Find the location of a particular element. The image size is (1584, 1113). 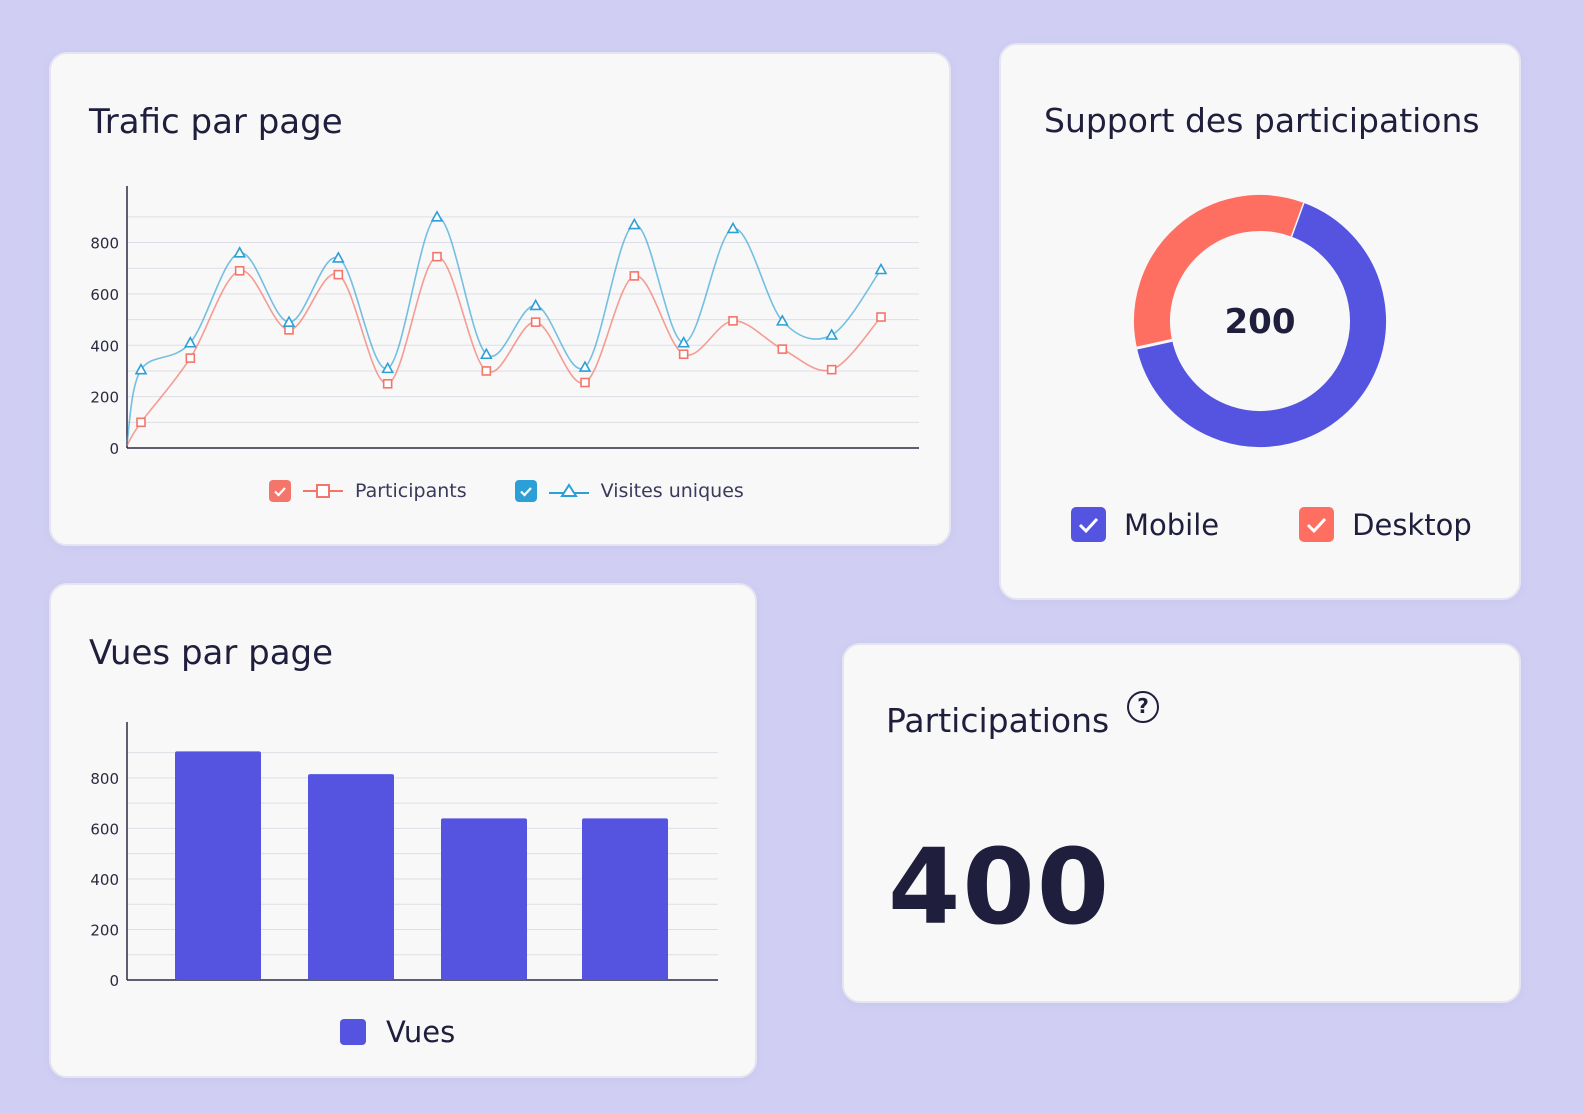

legend-label-desktop: Desktop is located at coordinates (1412, 524).